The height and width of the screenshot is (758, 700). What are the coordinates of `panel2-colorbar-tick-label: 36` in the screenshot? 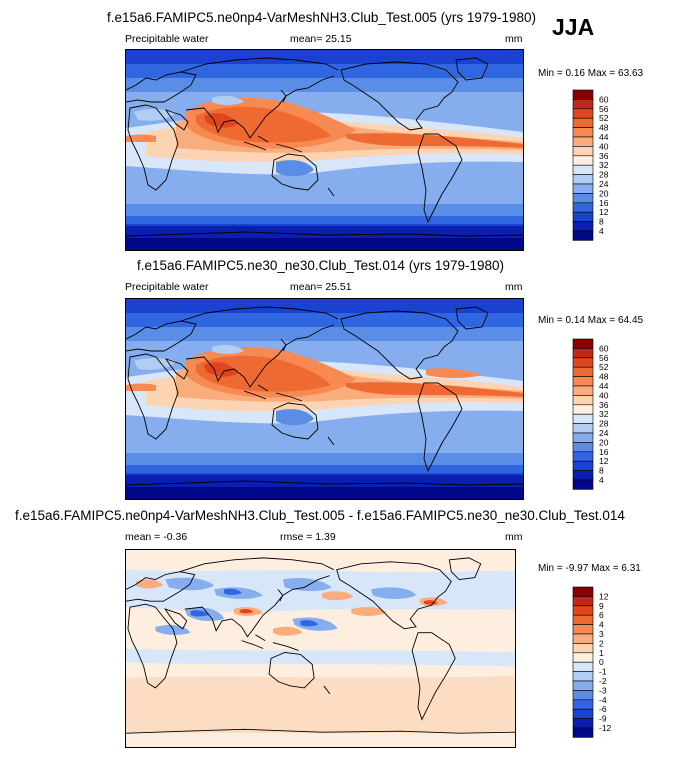 It's located at (604, 405).